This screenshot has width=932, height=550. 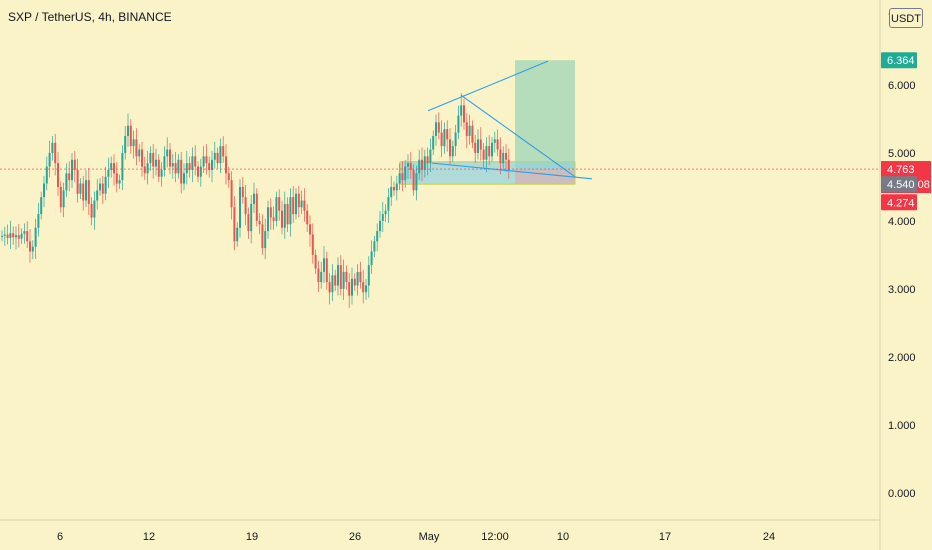 I want to click on time-tick-label: 19, so click(x=252, y=537).